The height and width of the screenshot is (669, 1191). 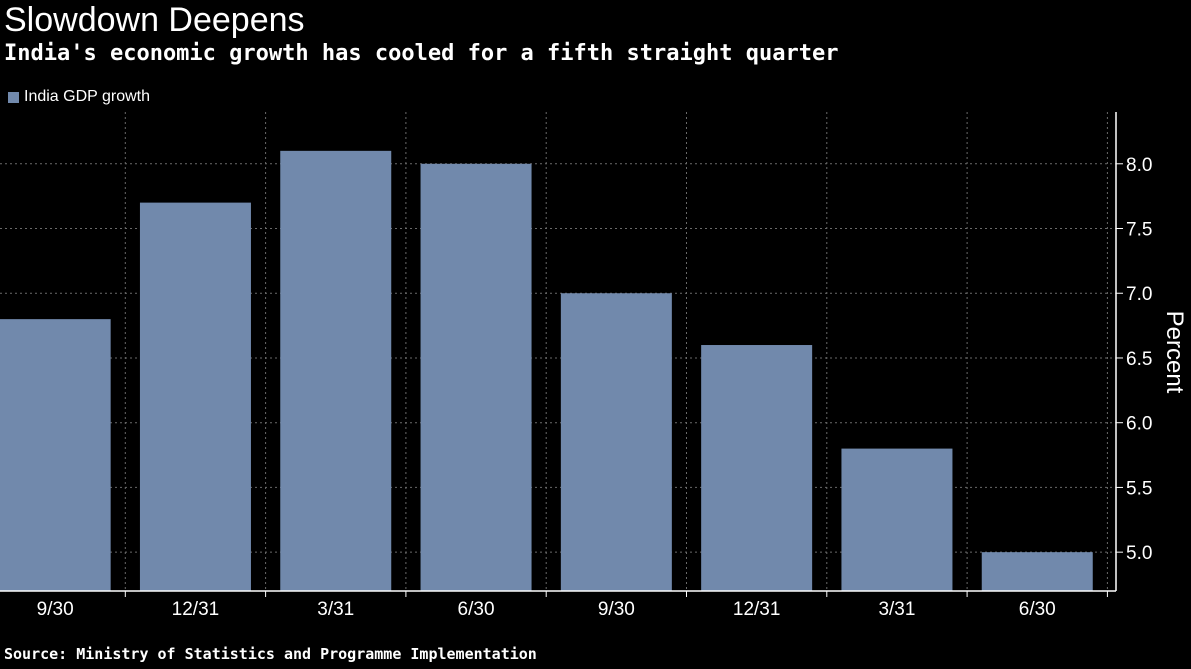 I want to click on y-tick-label: 8.0, so click(x=1139, y=165).